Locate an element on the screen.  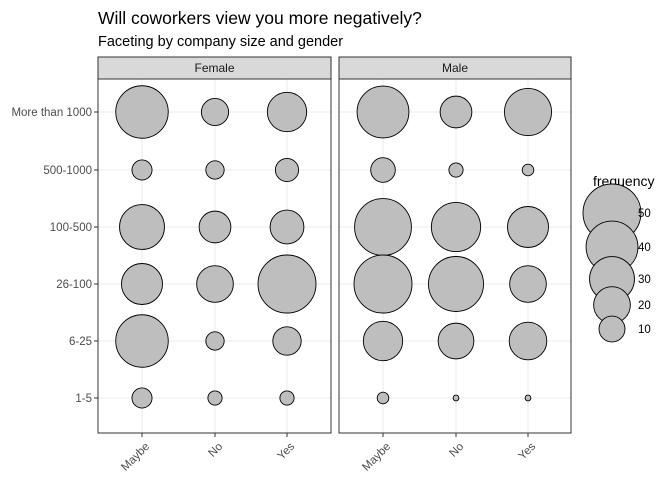
legend-label-40: 40 is located at coordinates (644, 248).